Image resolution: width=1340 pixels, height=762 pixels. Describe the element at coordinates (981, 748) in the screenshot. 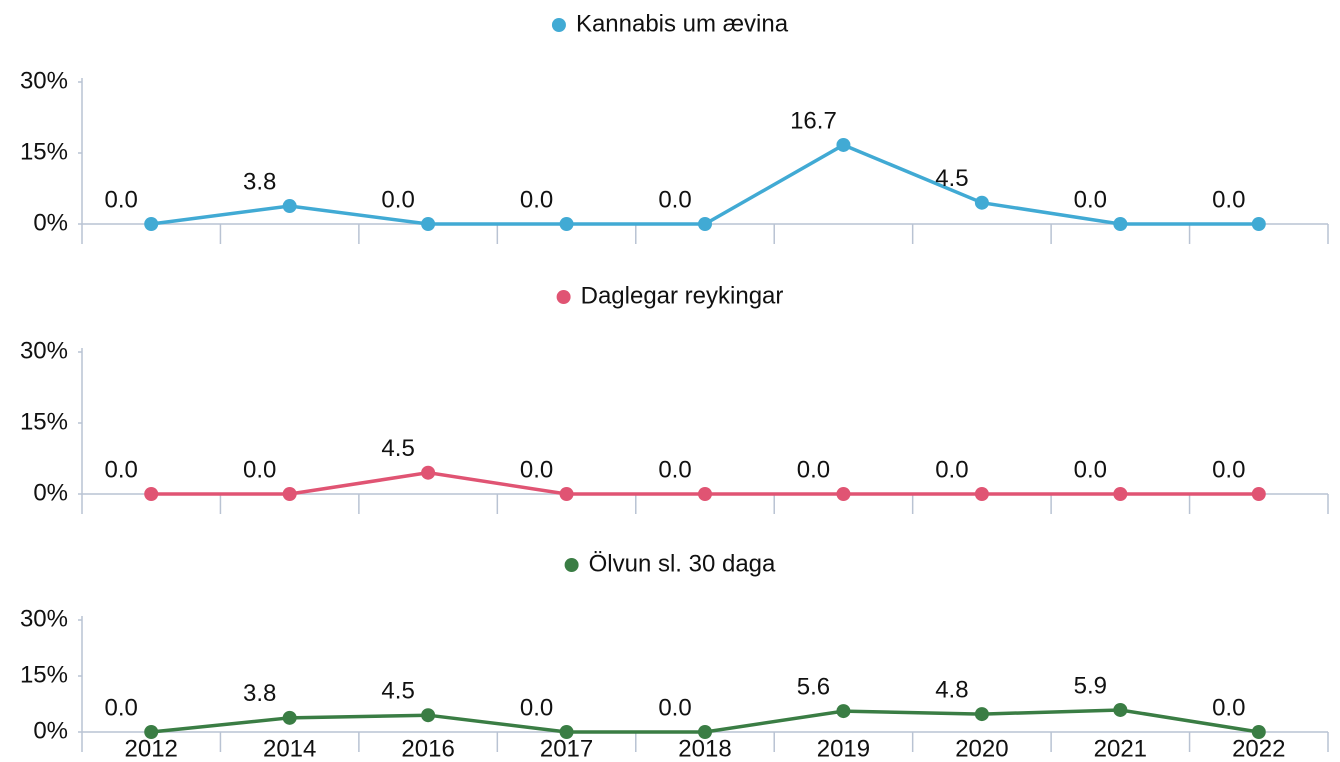

I see `x-tick-label: 2020` at that location.